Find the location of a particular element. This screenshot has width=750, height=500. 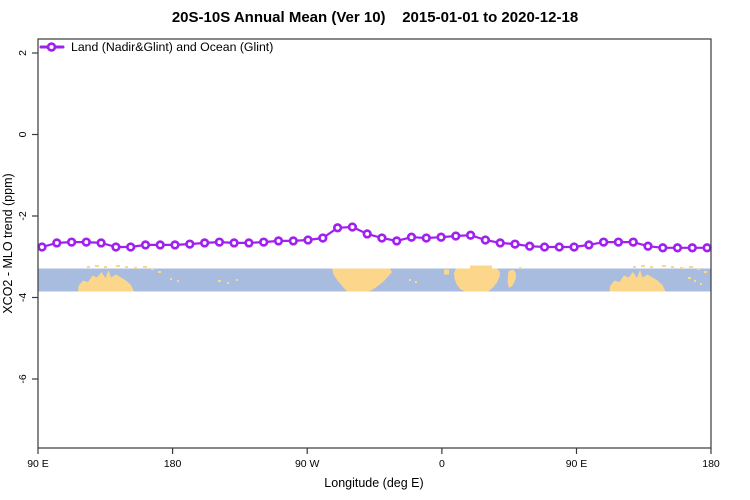

land-madagascar is located at coordinates (514, 277).